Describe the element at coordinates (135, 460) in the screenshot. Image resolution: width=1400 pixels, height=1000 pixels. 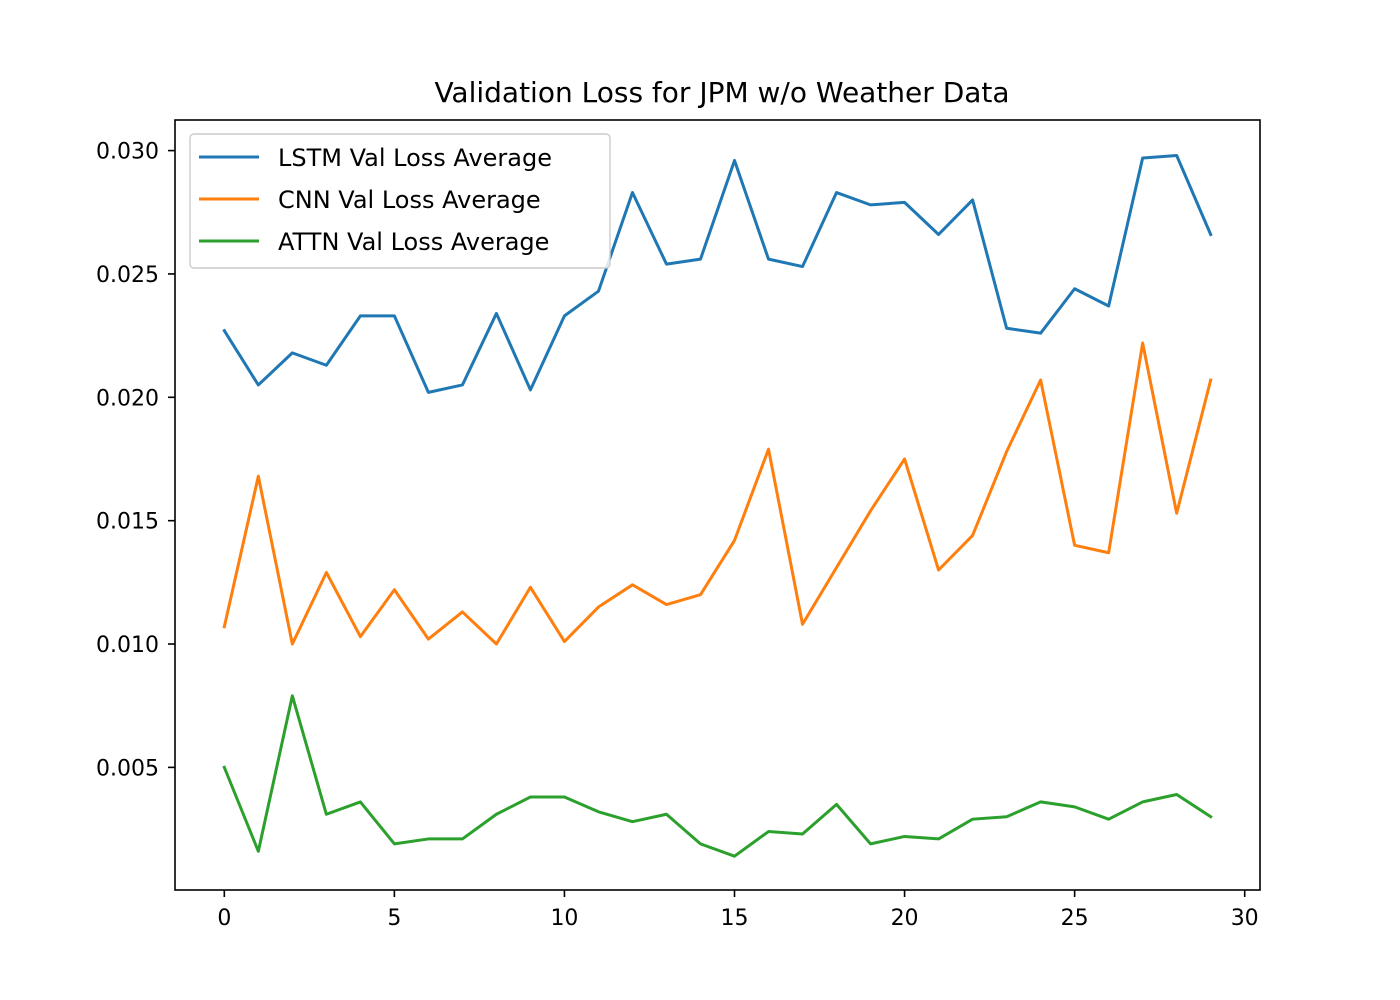
I see `y-axis: 0.005 0.010 0.015 0.020 0.025 0.030` at that location.